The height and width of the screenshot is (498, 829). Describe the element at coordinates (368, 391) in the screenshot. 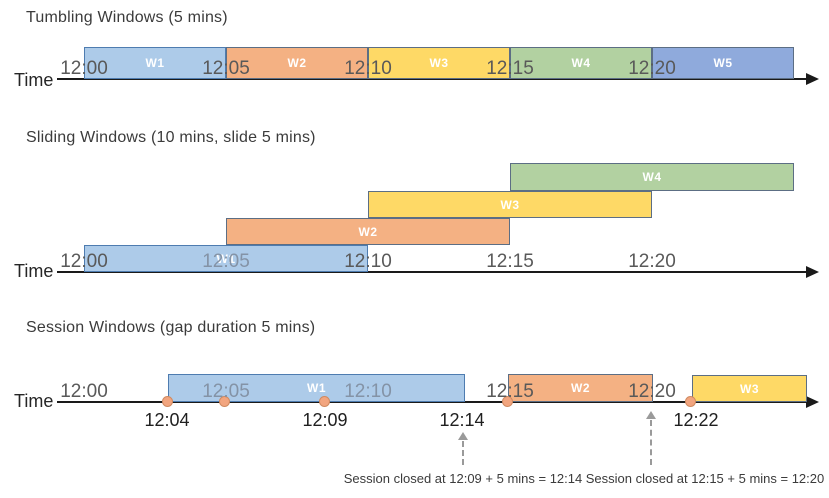

I see `session-tick-1210: 12:10` at that location.